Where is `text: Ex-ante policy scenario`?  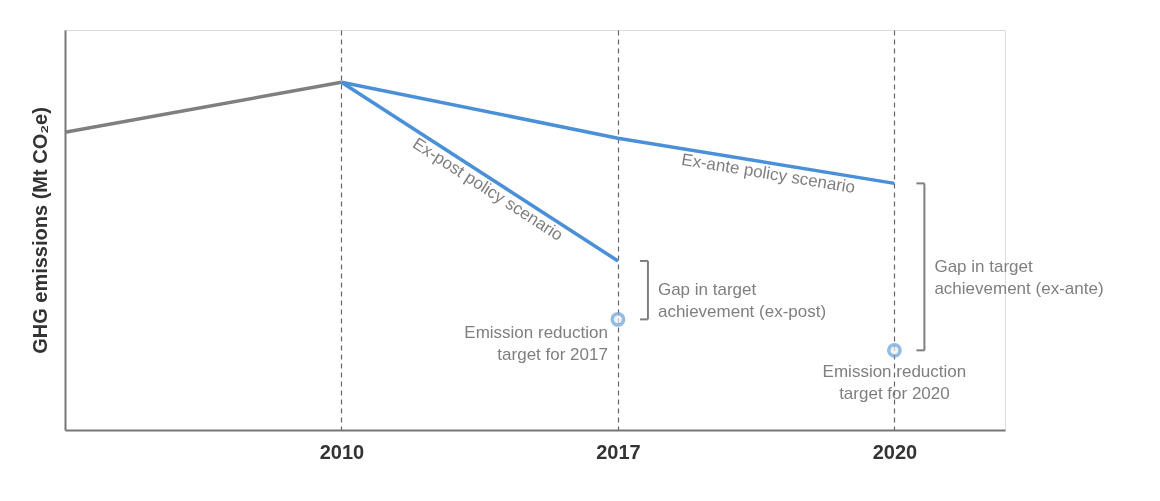 text: Ex-ante policy scenario is located at coordinates (768, 173).